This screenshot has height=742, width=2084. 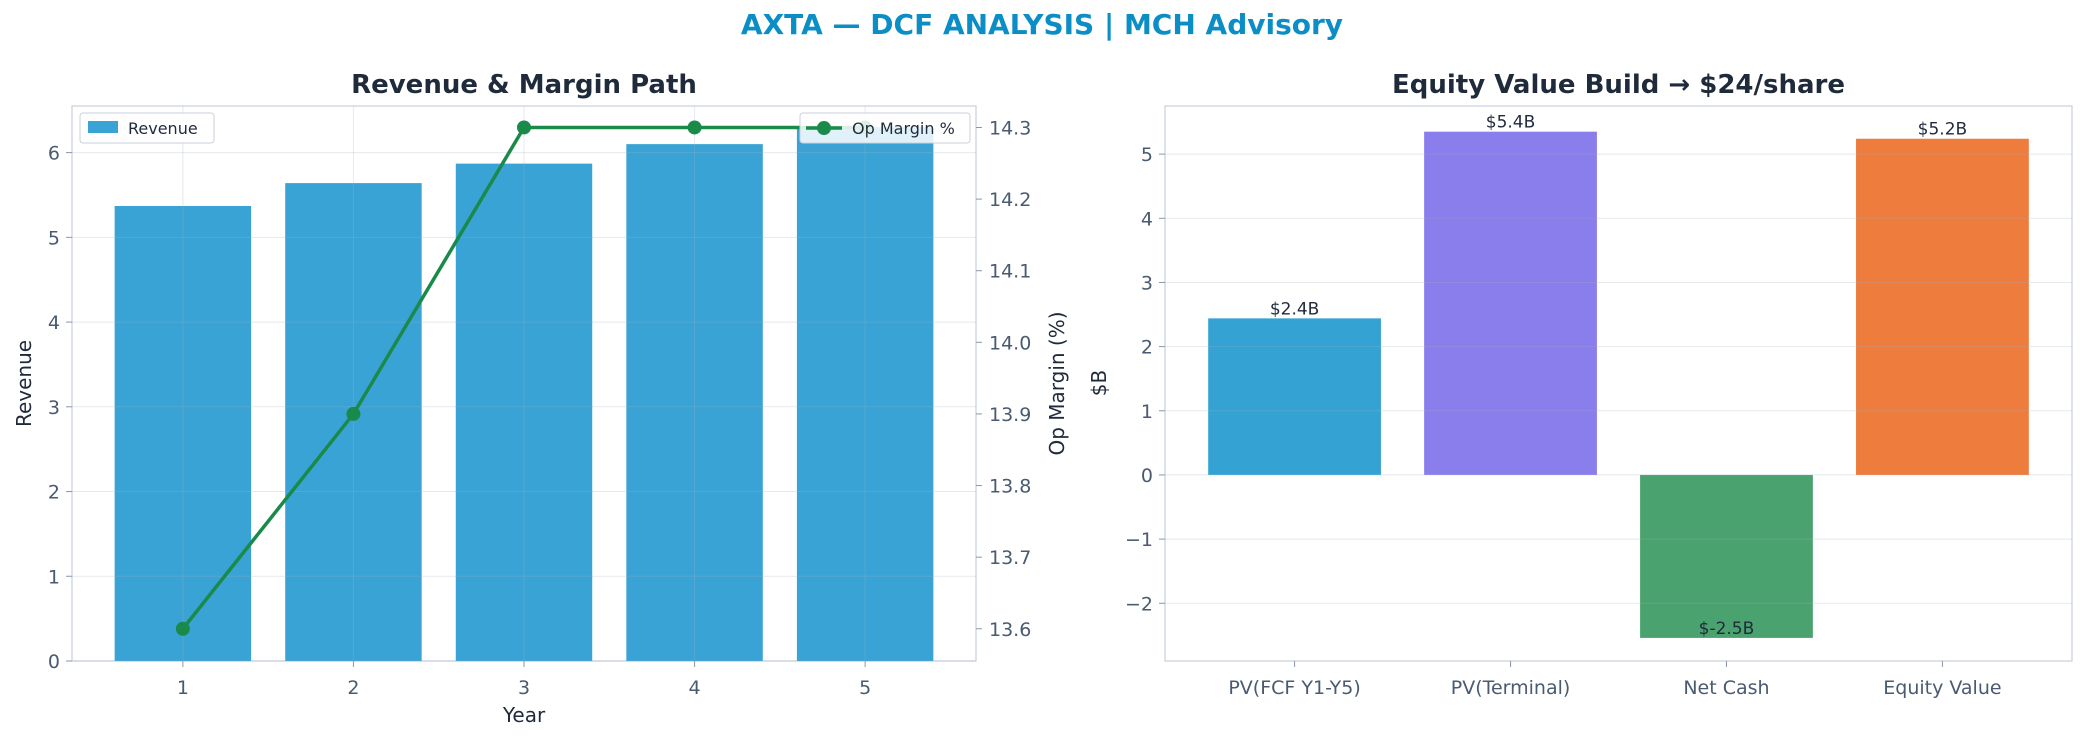 I want to click on revenue-tick-label: 0, so click(x=54, y=662).